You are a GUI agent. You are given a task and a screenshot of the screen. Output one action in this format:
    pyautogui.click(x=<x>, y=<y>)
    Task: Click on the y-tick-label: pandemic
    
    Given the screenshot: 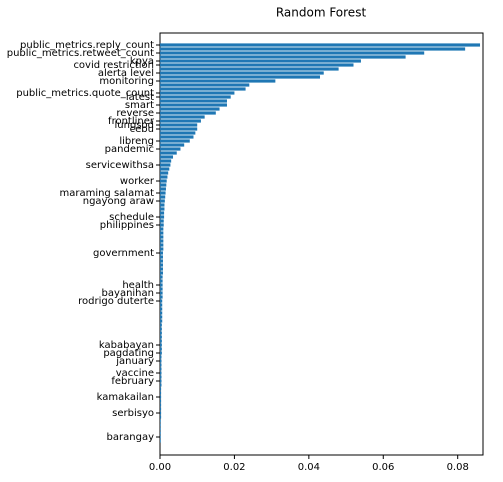 What is the action you would take?
    pyautogui.click(x=129, y=149)
    